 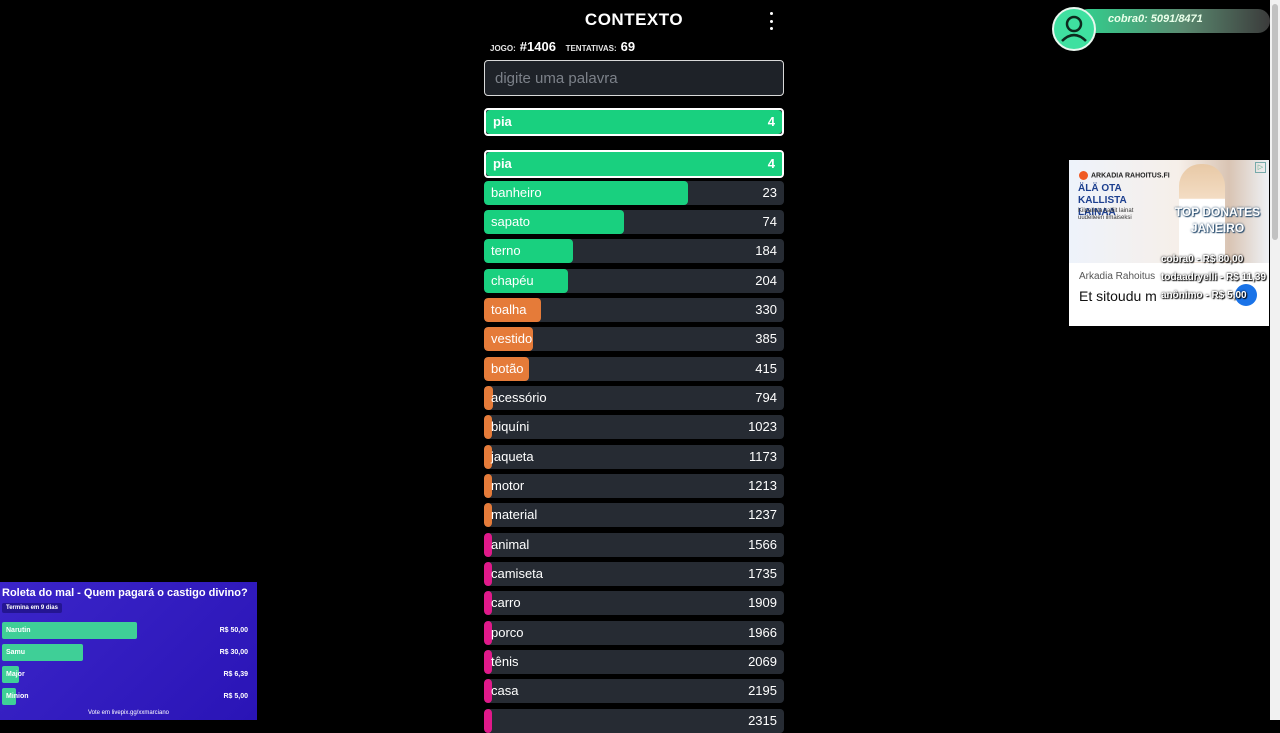 I want to click on guess-word: carro, so click(x=506, y=602).